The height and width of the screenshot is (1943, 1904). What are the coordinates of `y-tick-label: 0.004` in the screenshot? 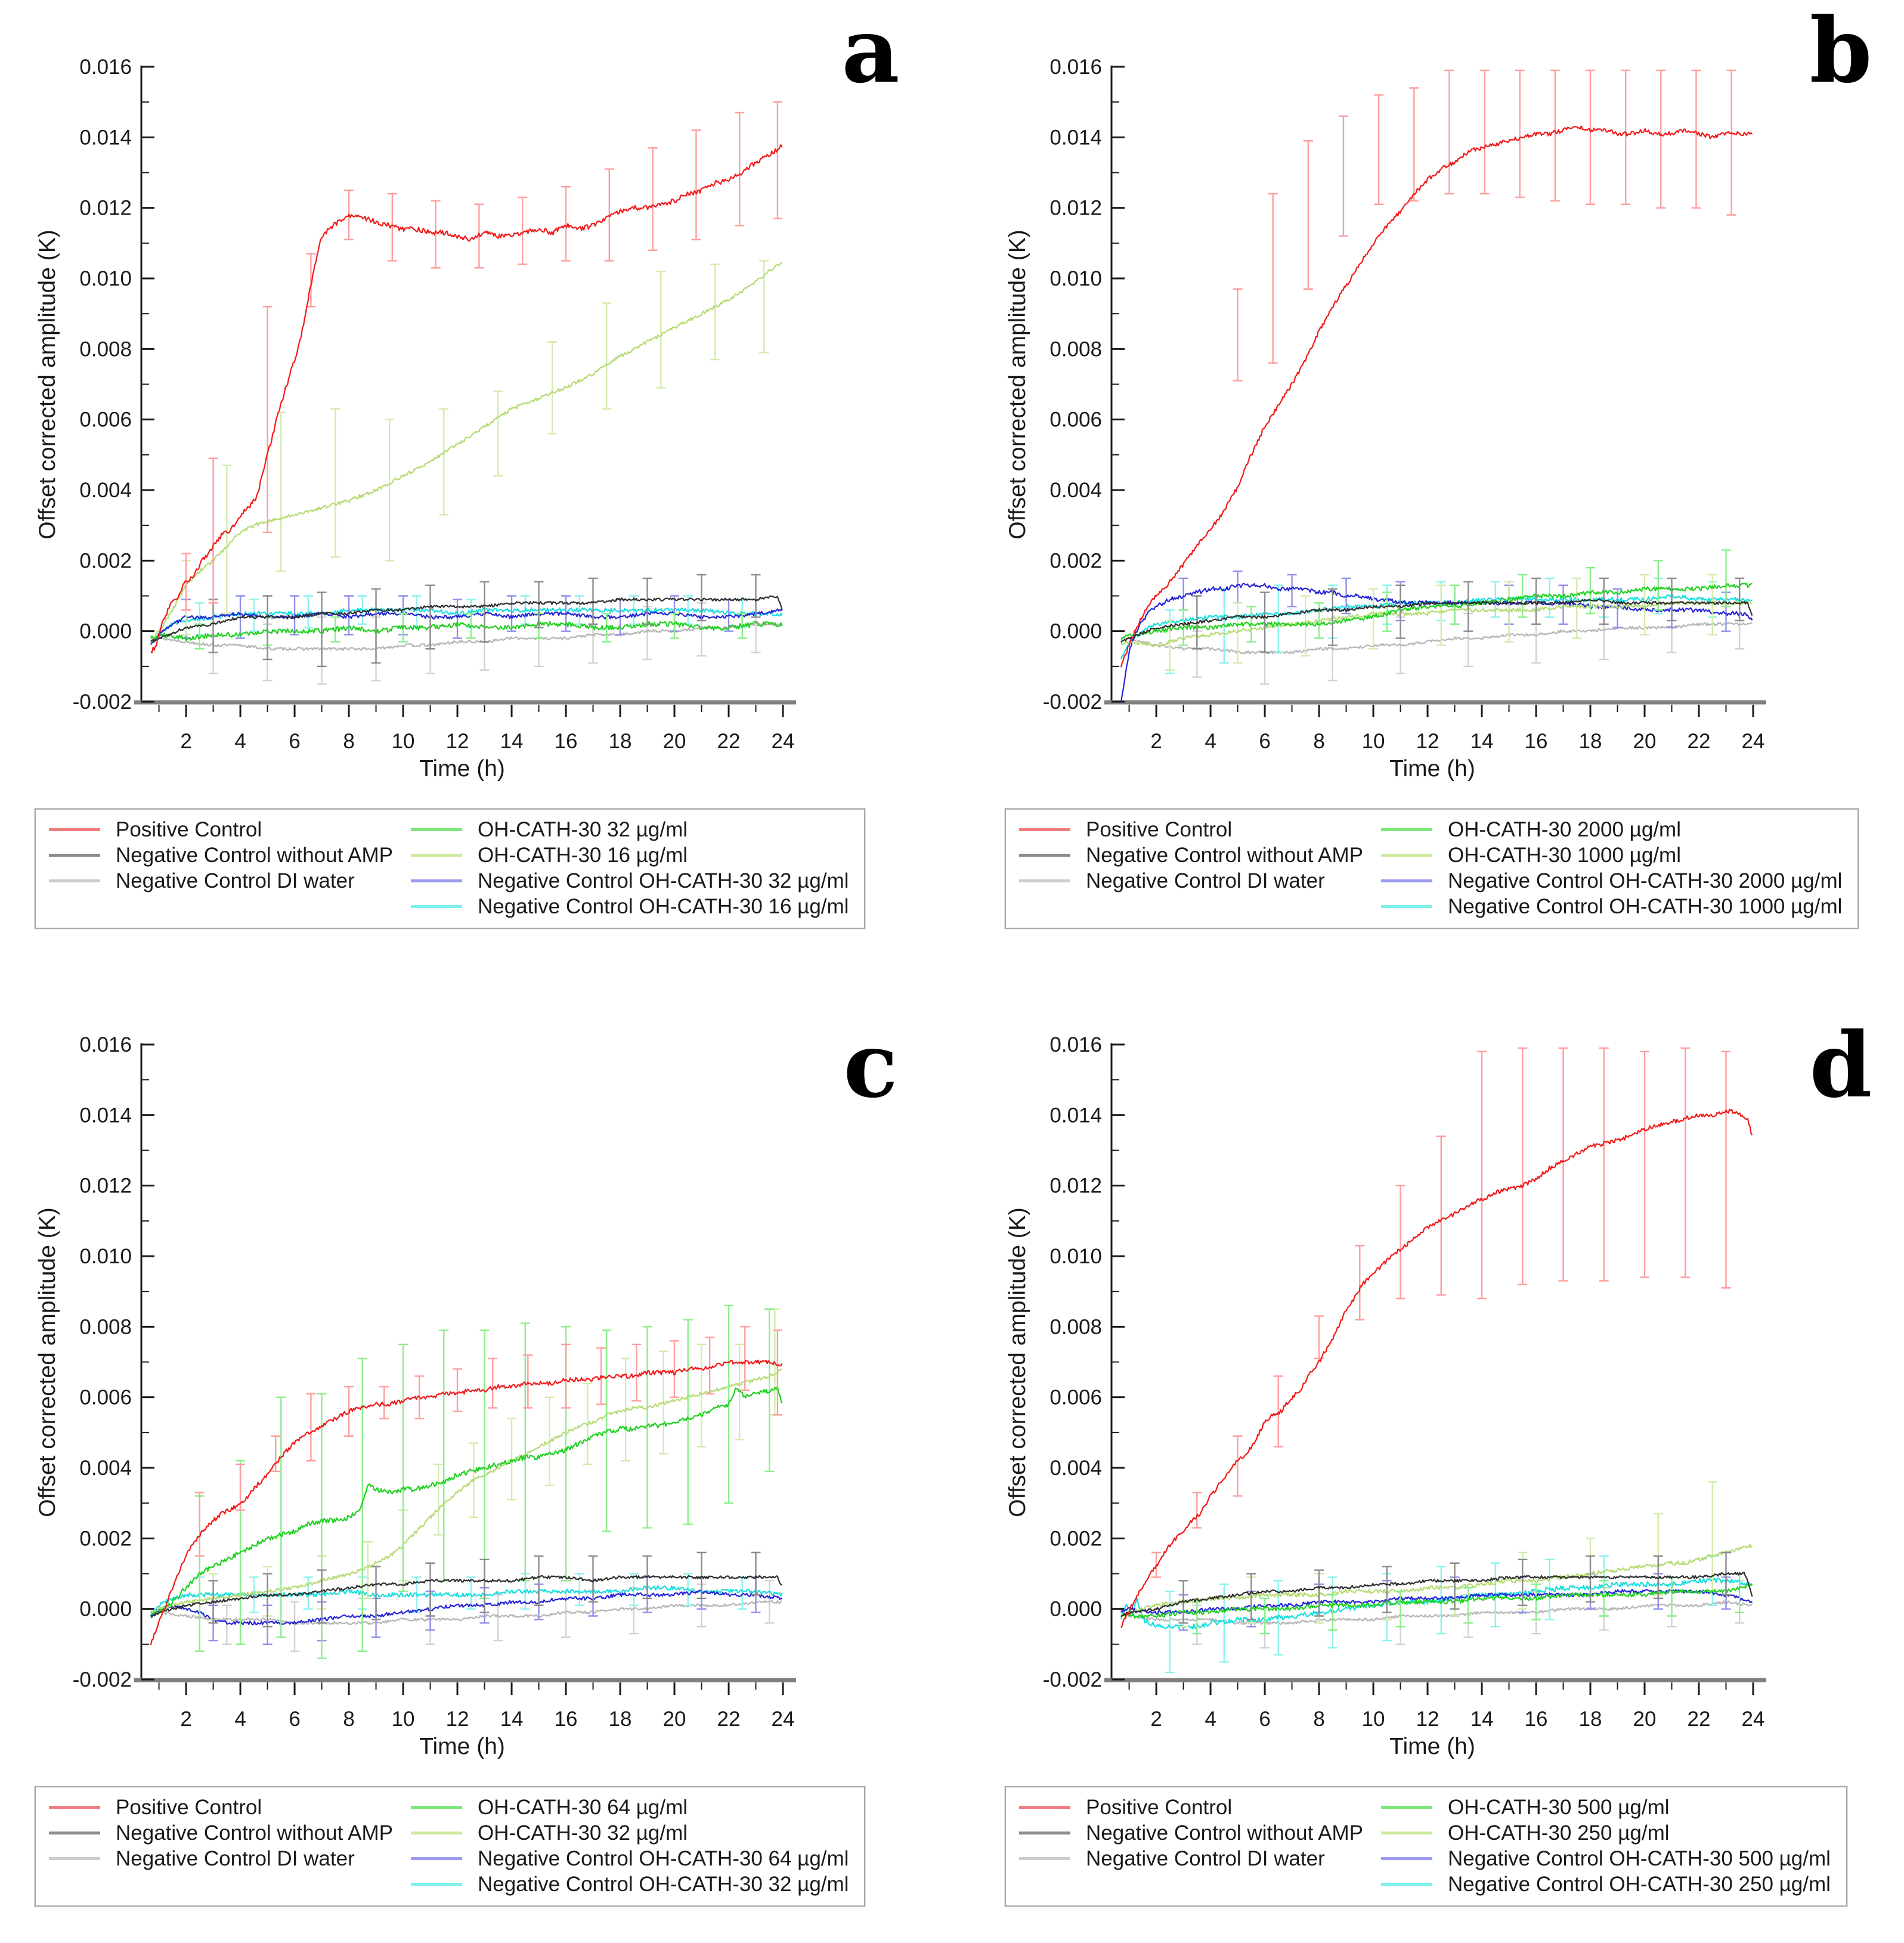 It's located at (105, 1468).